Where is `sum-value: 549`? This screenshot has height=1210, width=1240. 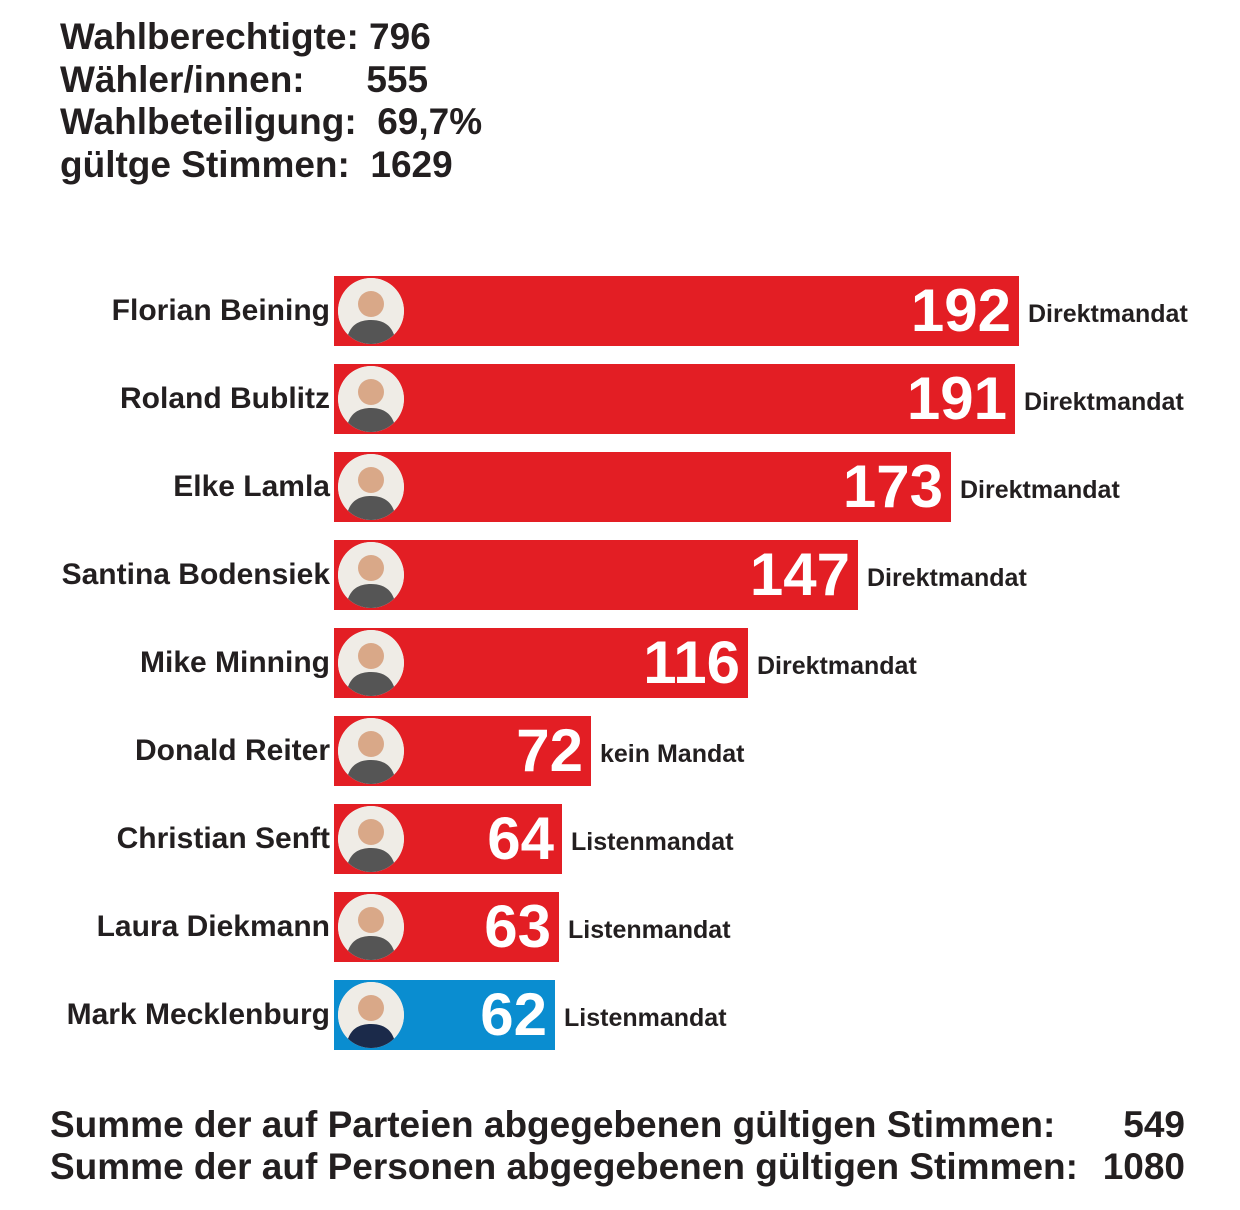 sum-value: 549 is located at coordinates (1154, 1124).